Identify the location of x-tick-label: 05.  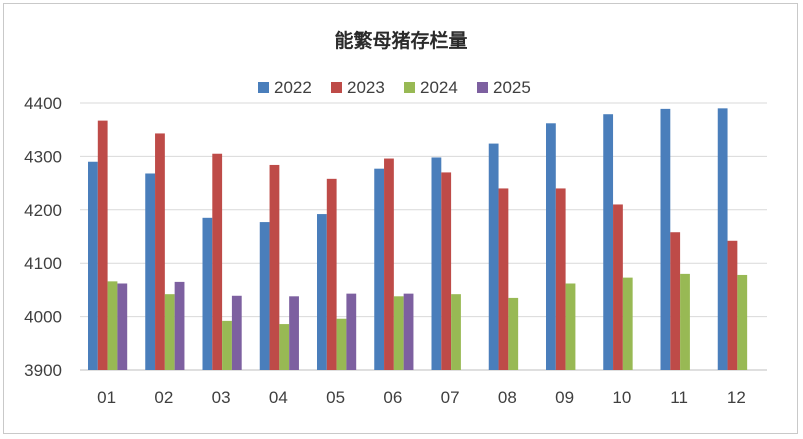
(335, 397).